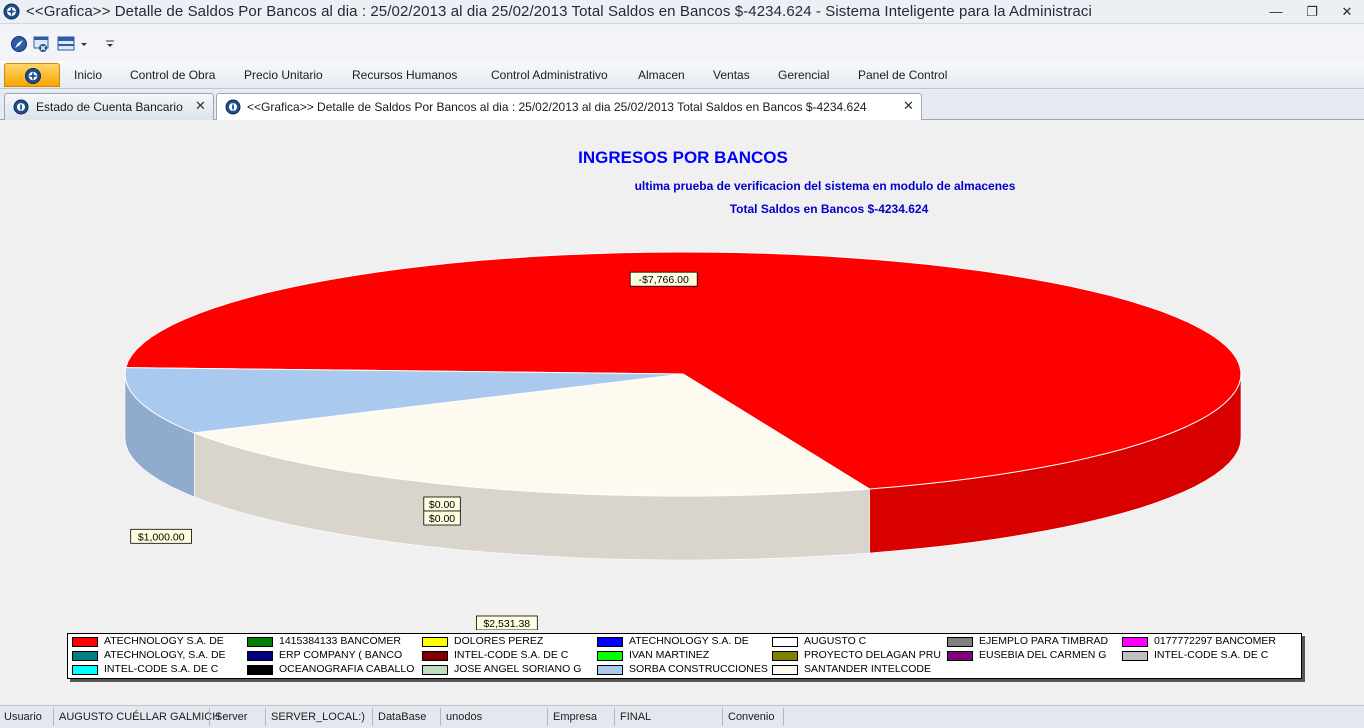 The image size is (1364, 728). Describe the element at coordinates (1043, 655) in the screenshot. I see `legend-label: EUSEBIA DEL CARMEN G` at that location.